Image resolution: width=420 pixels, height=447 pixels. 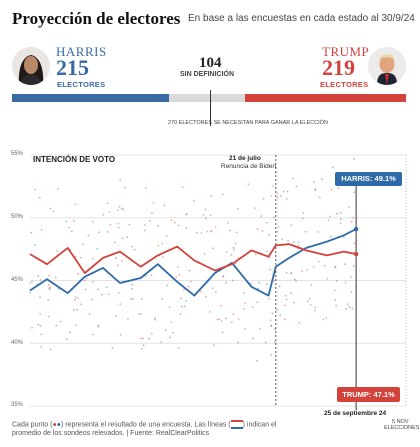 What do you see at coordinates (17, 280) in the screenshot?
I see `y-tick-label: 45%` at bounding box center [17, 280].